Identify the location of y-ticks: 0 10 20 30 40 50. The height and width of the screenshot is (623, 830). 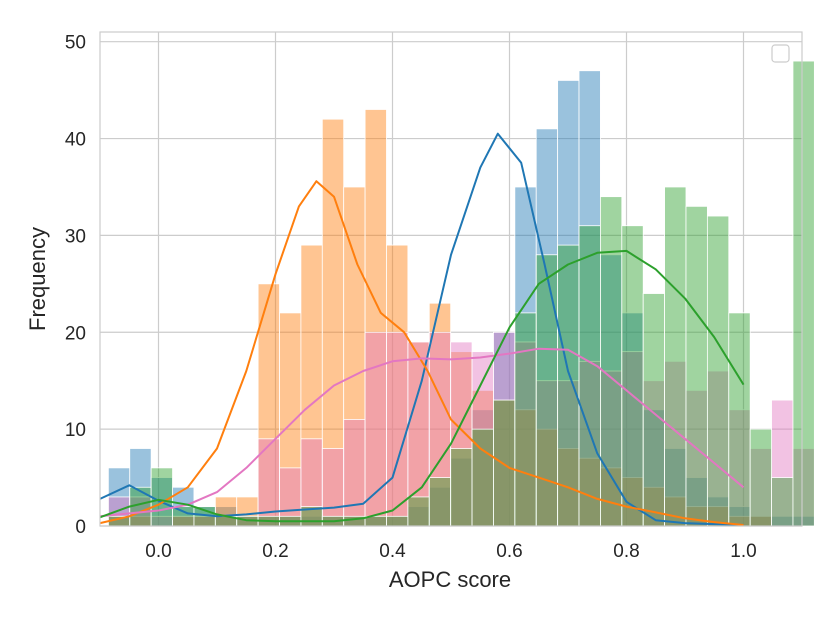
(75, 285).